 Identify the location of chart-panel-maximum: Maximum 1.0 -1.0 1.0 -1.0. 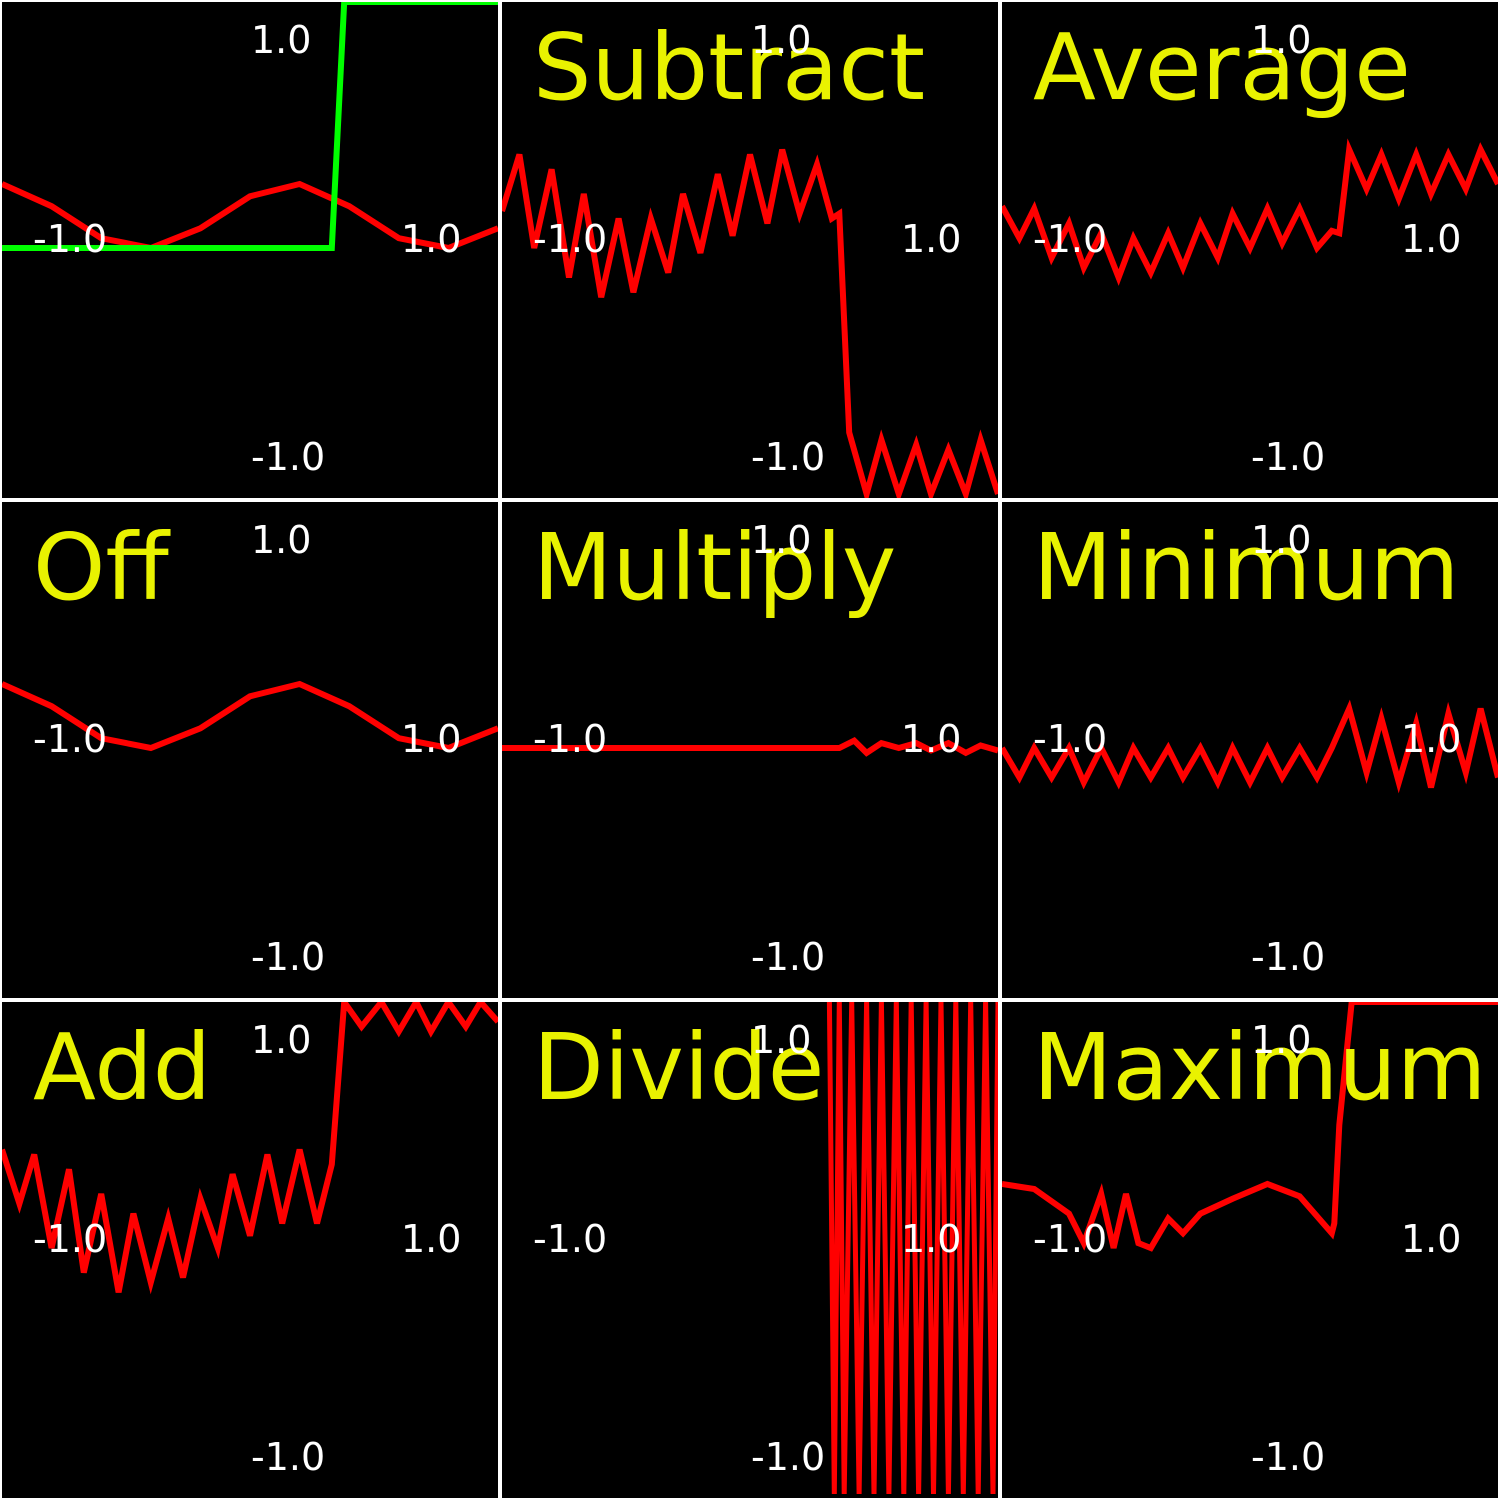
(1250, 1250).